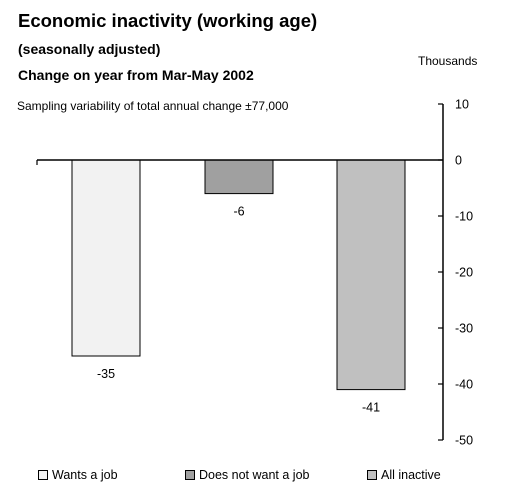 Image resolution: width=505 pixels, height=486 pixels. Describe the element at coordinates (448, 61) in the screenshot. I see `units-label: Thousands` at that location.